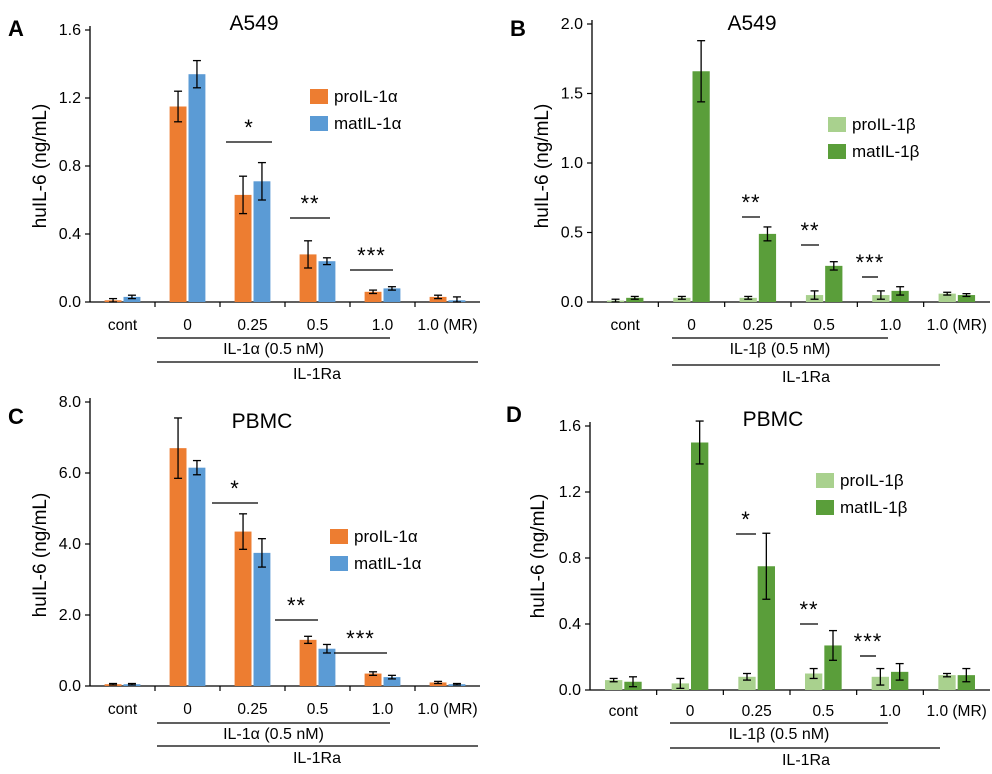 This screenshot has height=774, width=992. What do you see at coordinates (318, 325) in the screenshot?
I see `x-tick-label: 0.5` at bounding box center [318, 325].